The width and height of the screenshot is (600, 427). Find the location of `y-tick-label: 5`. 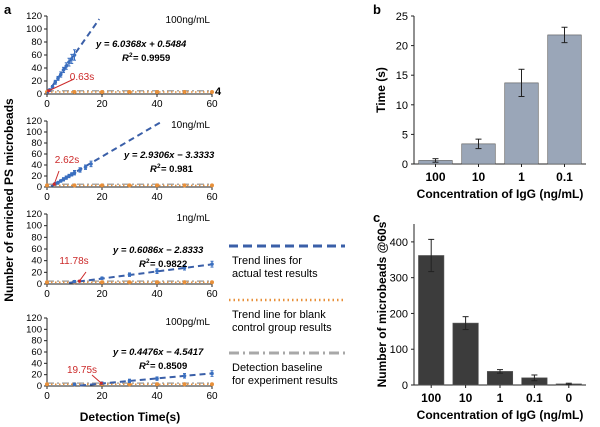

y-tick-label: 5 is located at coordinates (405, 135).